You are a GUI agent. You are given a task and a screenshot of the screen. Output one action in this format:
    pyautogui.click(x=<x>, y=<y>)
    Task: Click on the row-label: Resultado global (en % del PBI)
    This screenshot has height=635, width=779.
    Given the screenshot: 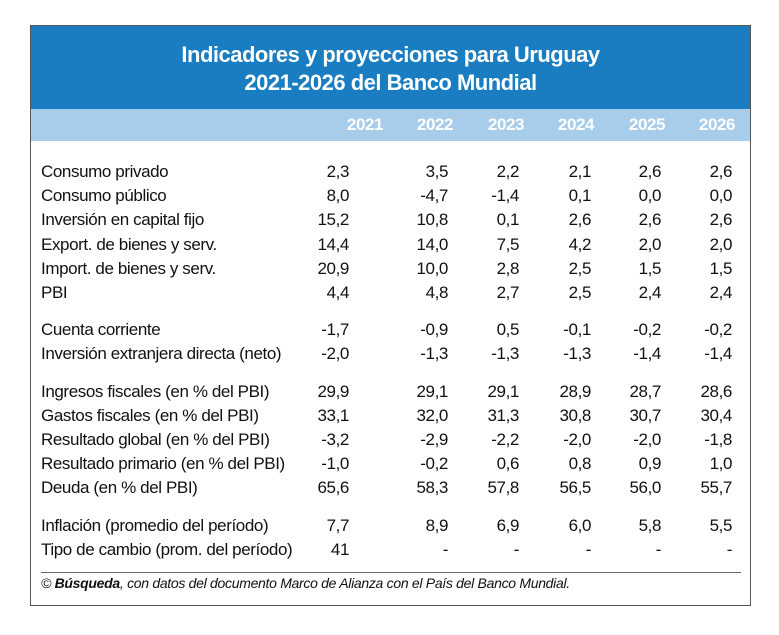 What is the action you would take?
    pyautogui.click(x=155, y=439)
    